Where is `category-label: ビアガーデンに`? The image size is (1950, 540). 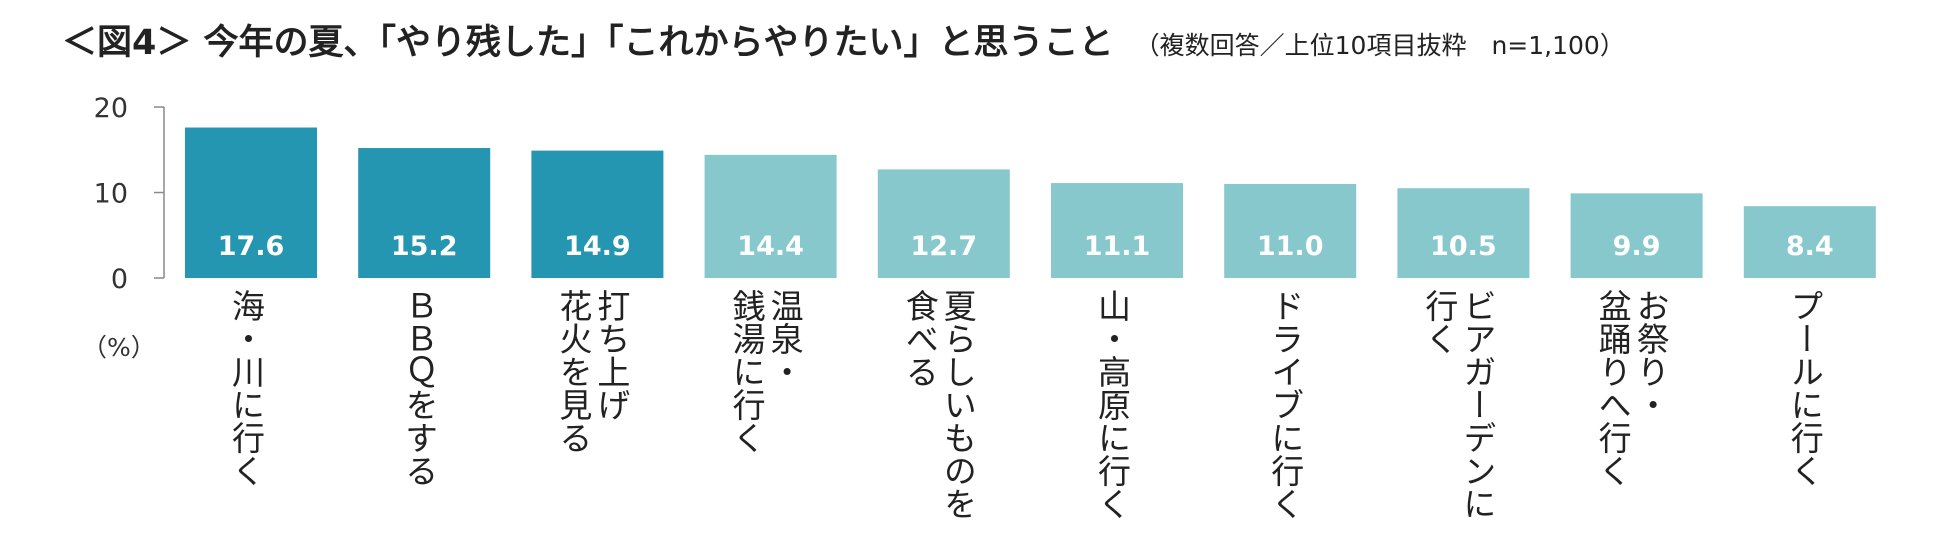
category-label: ビアガーデンに is located at coordinates (1477, 404).